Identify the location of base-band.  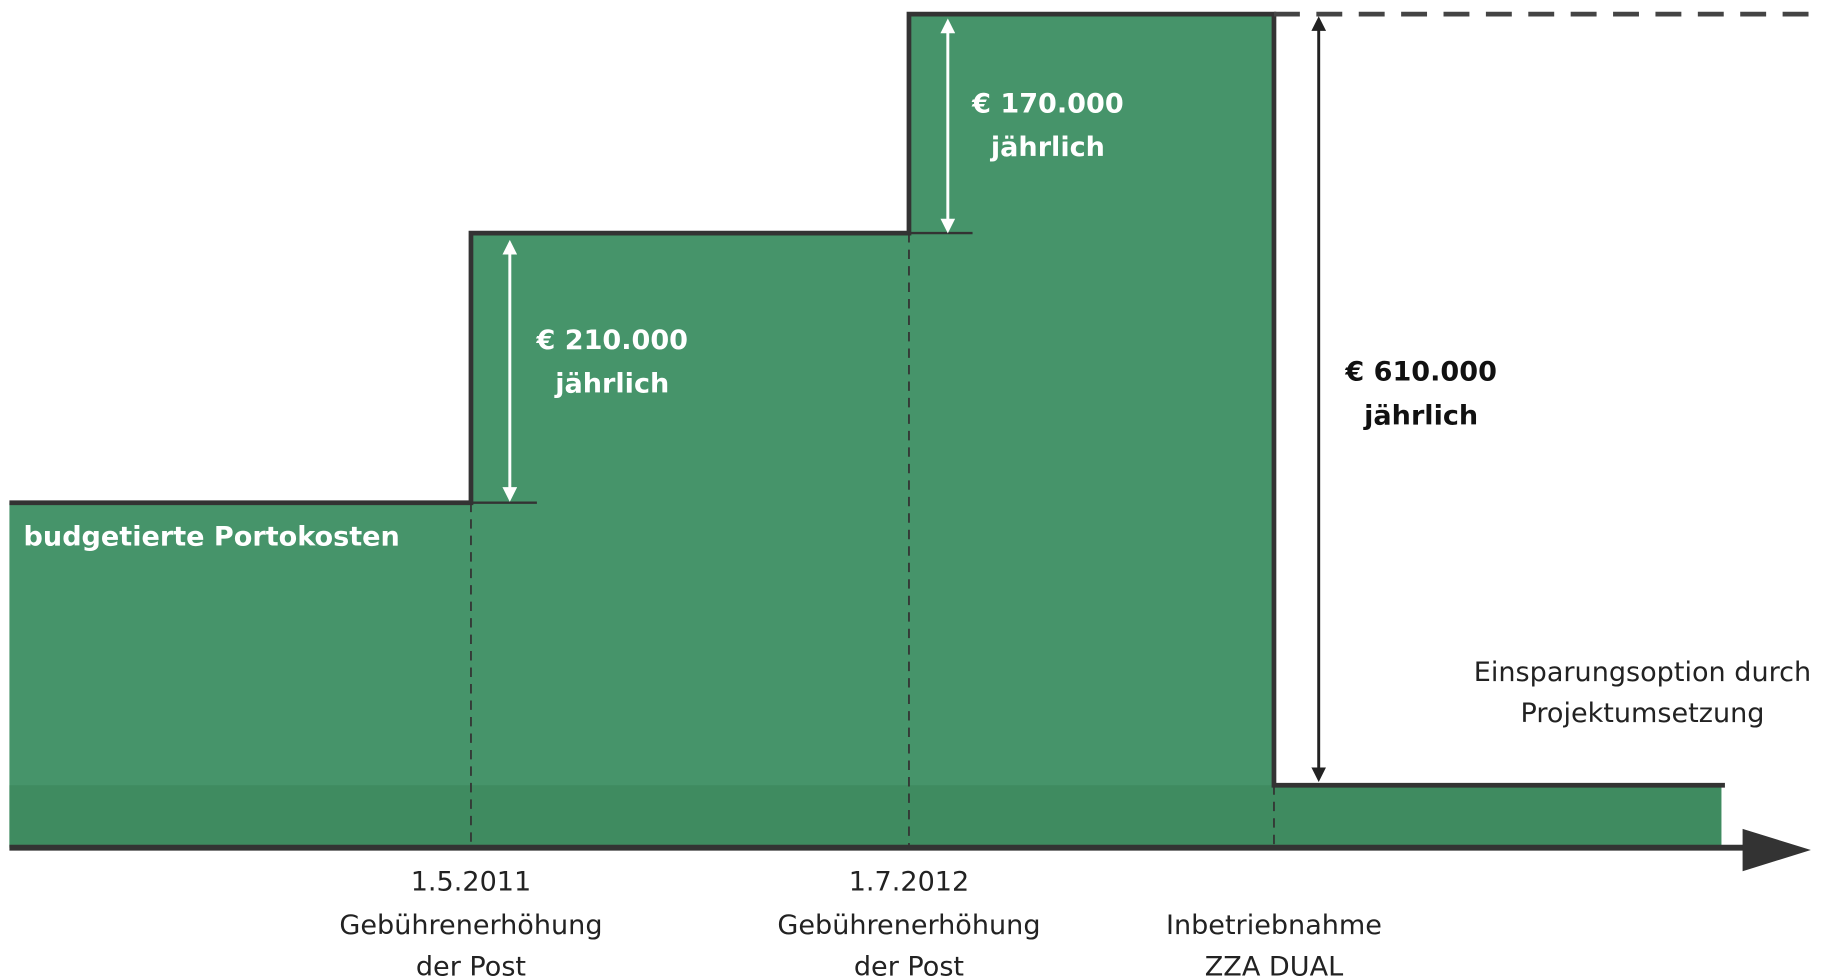
(865, 816).